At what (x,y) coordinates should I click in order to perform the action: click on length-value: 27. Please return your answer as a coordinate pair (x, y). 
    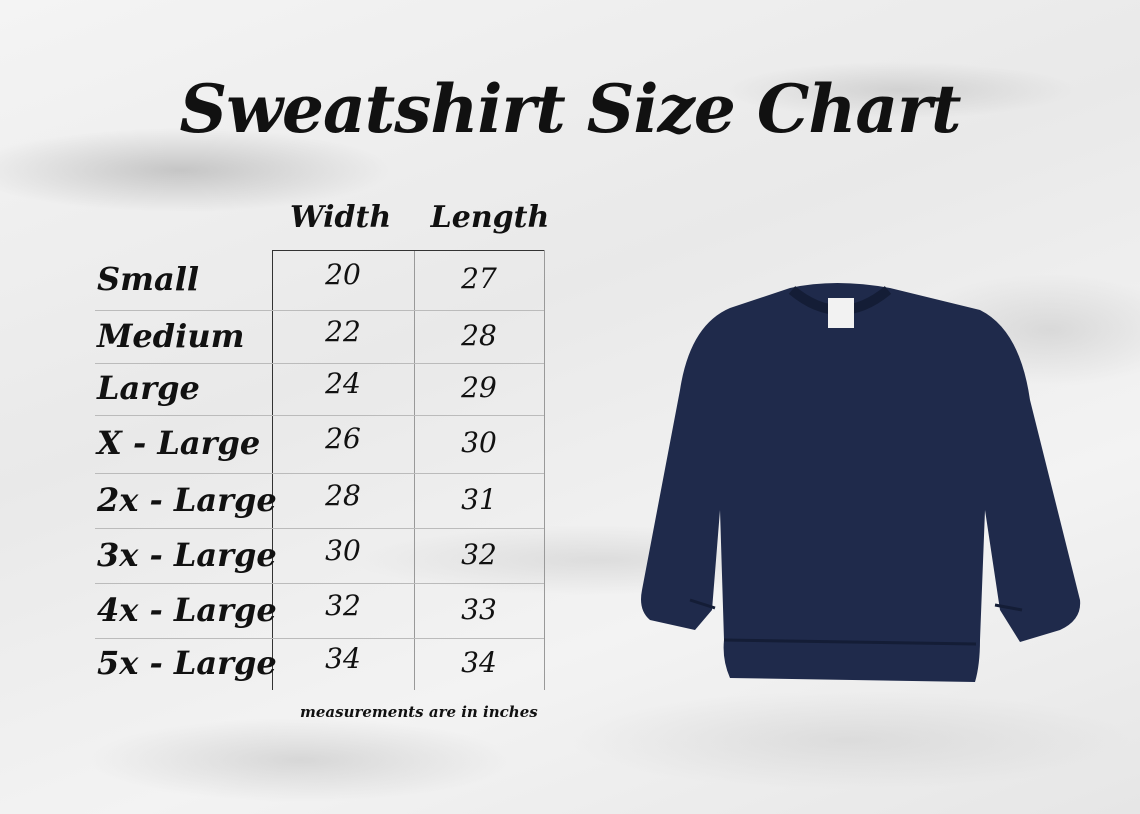
    Looking at the image, I should click on (479, 278).